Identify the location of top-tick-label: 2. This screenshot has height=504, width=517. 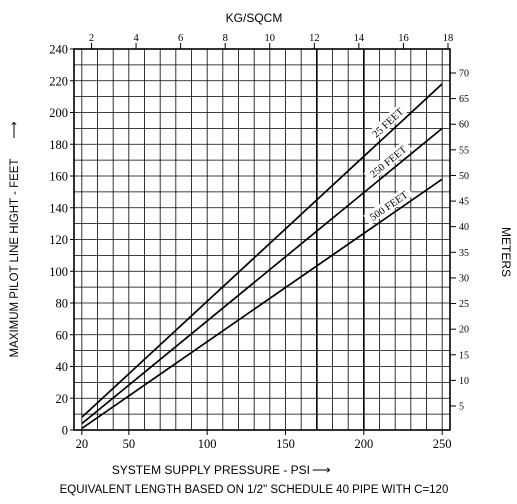
(91, 38).